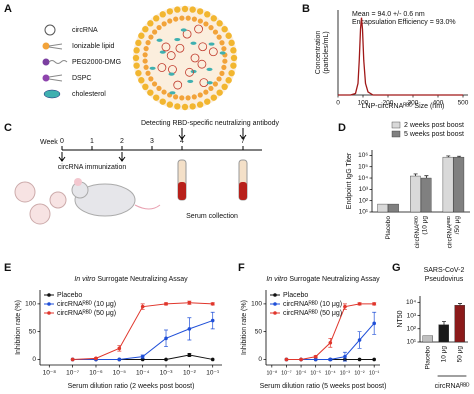 The width and height of the screenshot is (474, 394). I want to click on week-tick: 2, so click(122, 141).